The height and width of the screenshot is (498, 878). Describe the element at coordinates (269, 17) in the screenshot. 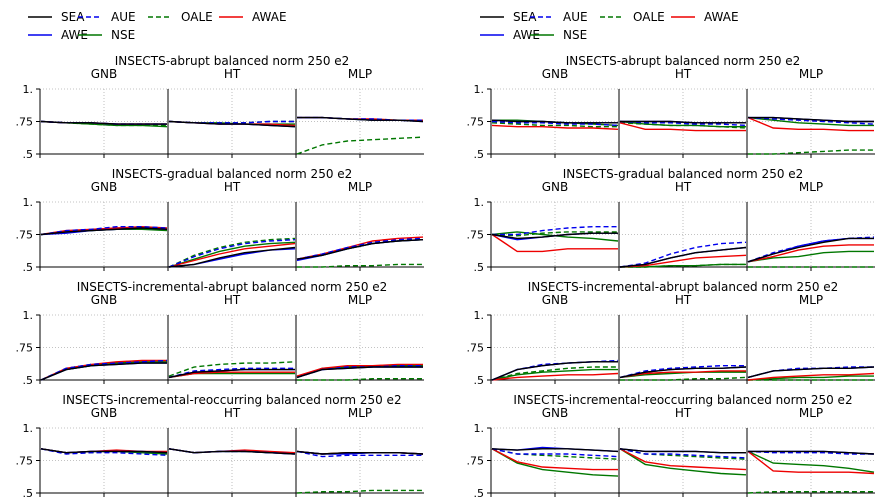

I see `legend-label-awae: AWAE` at that location.